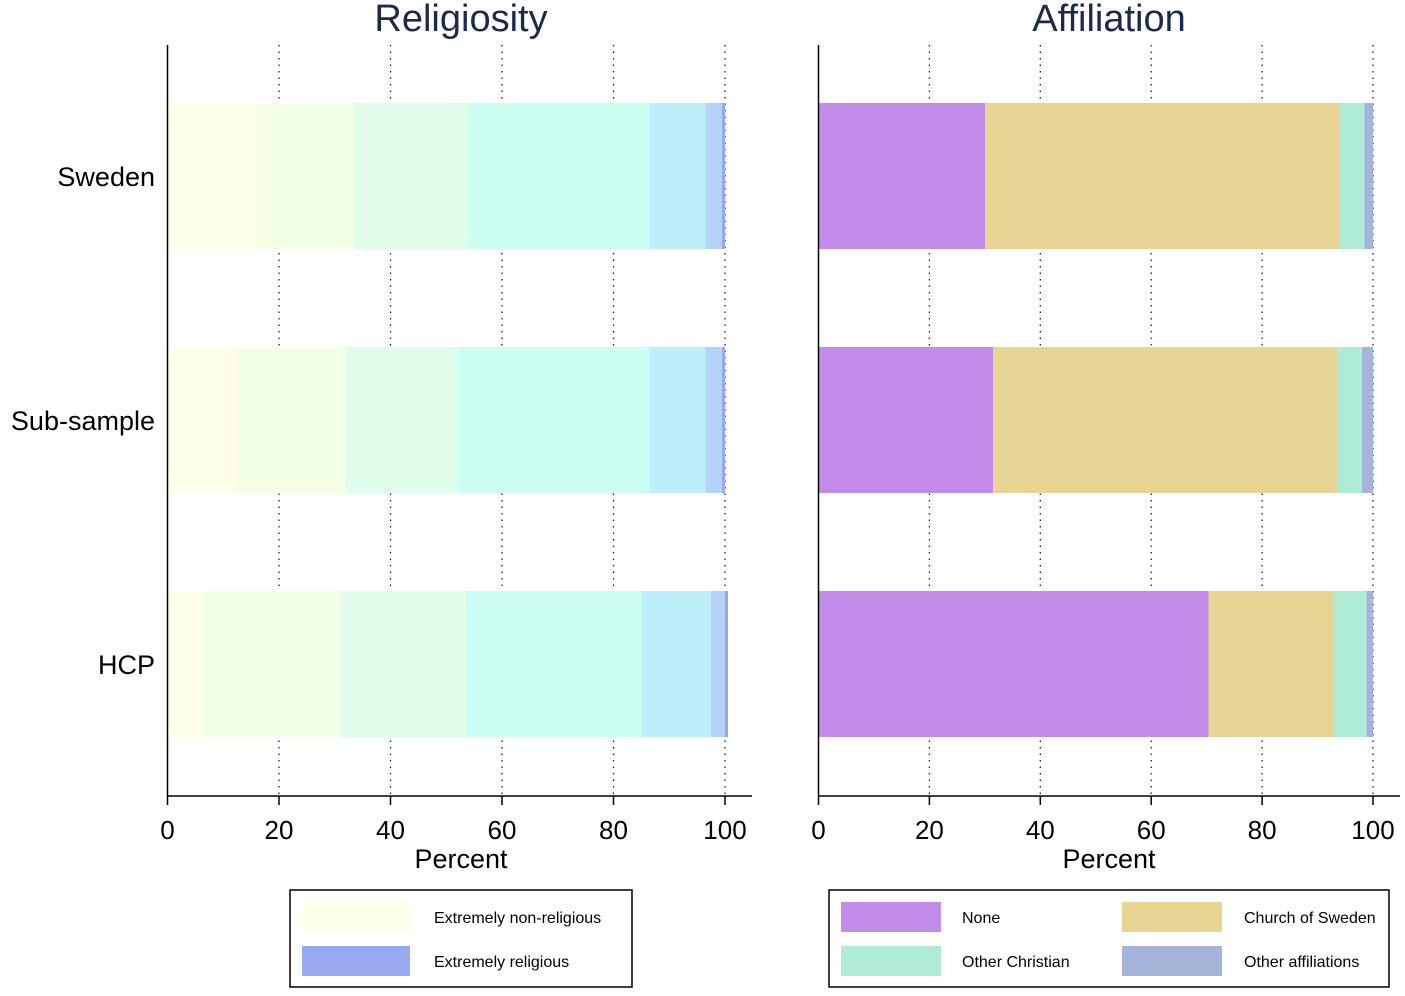  I want to click on religiosity-bar-sub-sample-extremely-religious, so click(723, 420).